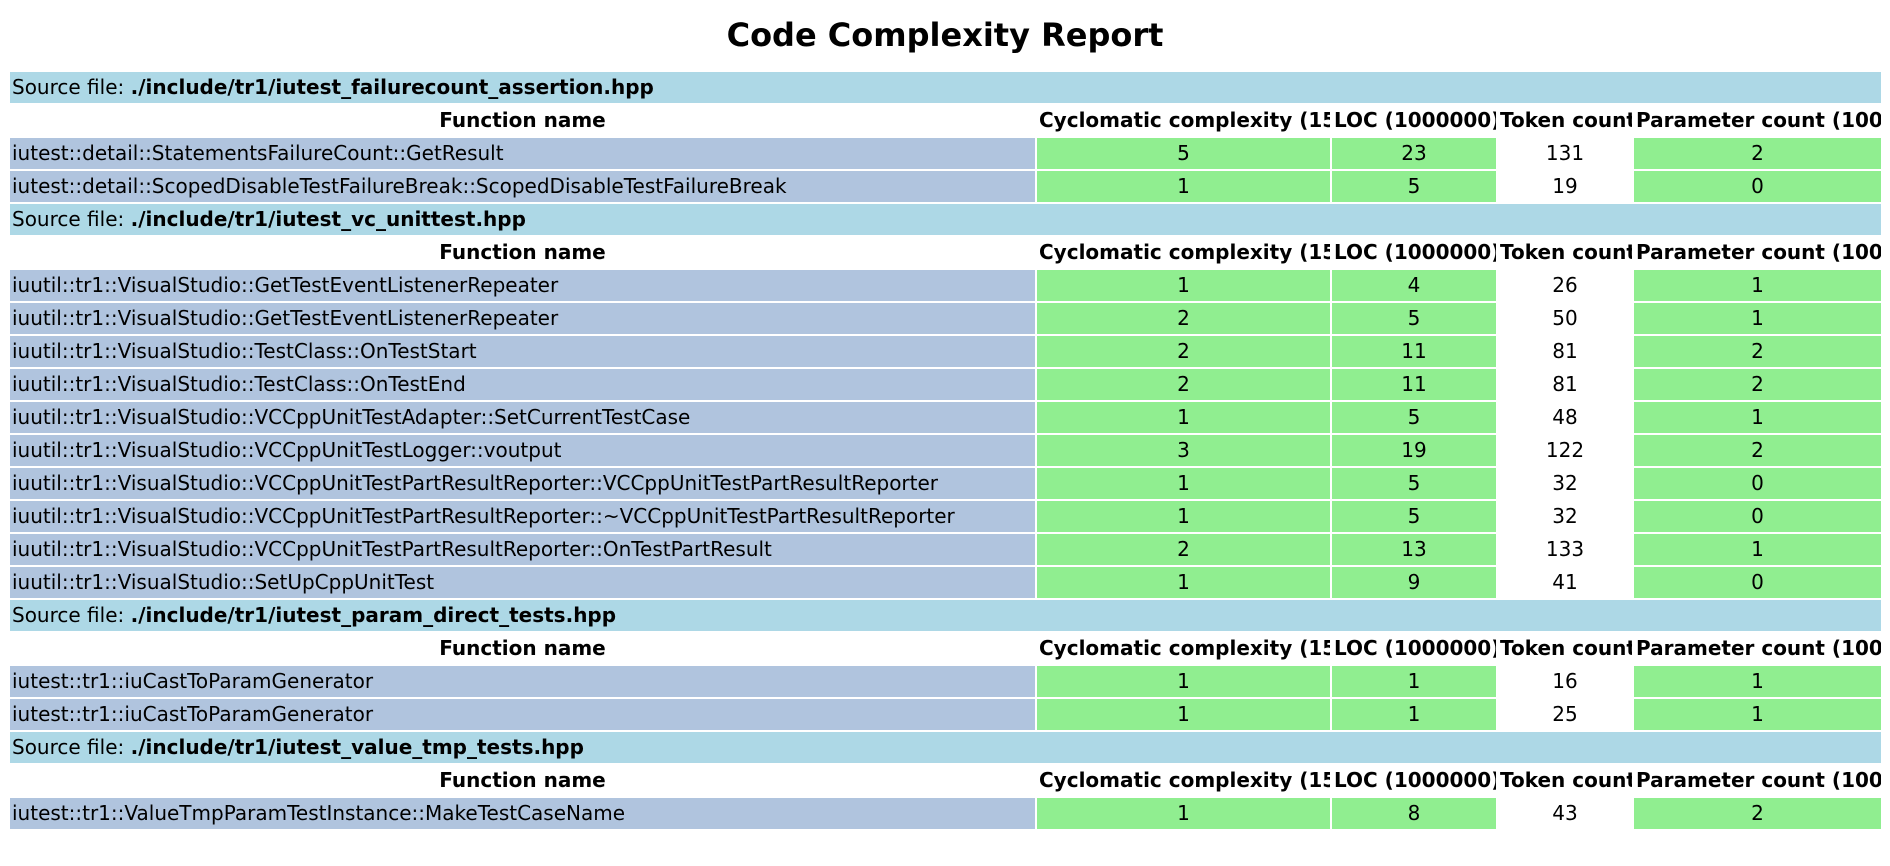 The image size is (1890, 866). What do you see at coordinates (71, 87) in the screenshot?
I see `source-file-label: Source file:` at bounding box center [71, 87].